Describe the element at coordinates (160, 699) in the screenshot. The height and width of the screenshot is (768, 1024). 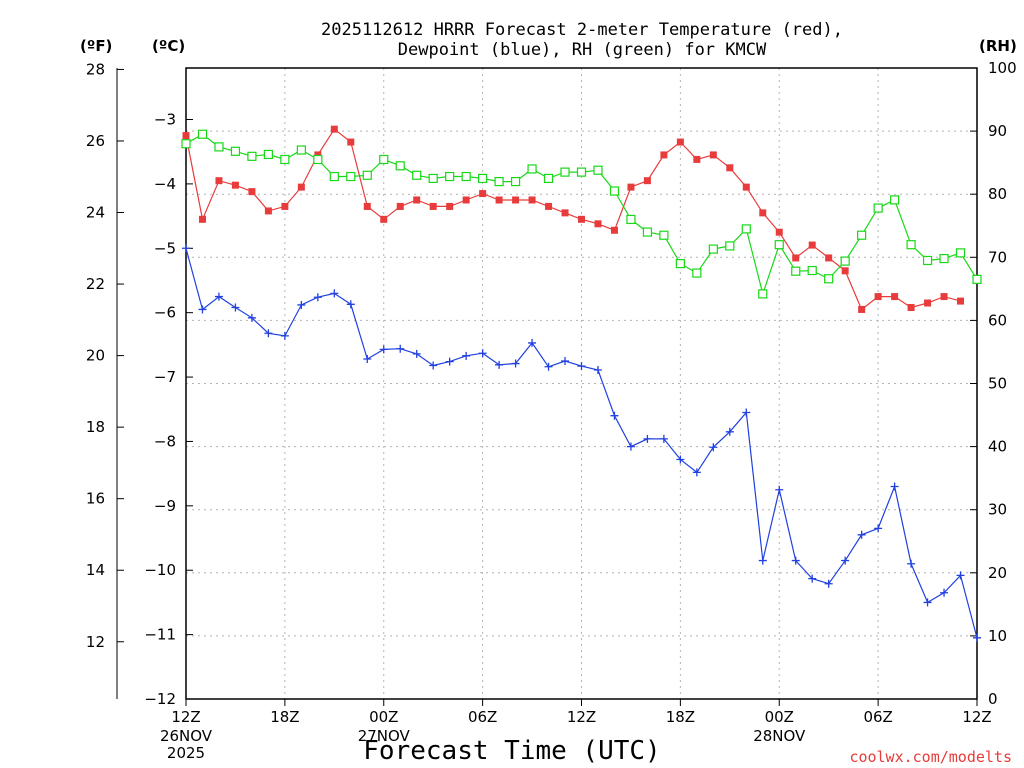
I see `celsius-tick-label: −12` at that location.